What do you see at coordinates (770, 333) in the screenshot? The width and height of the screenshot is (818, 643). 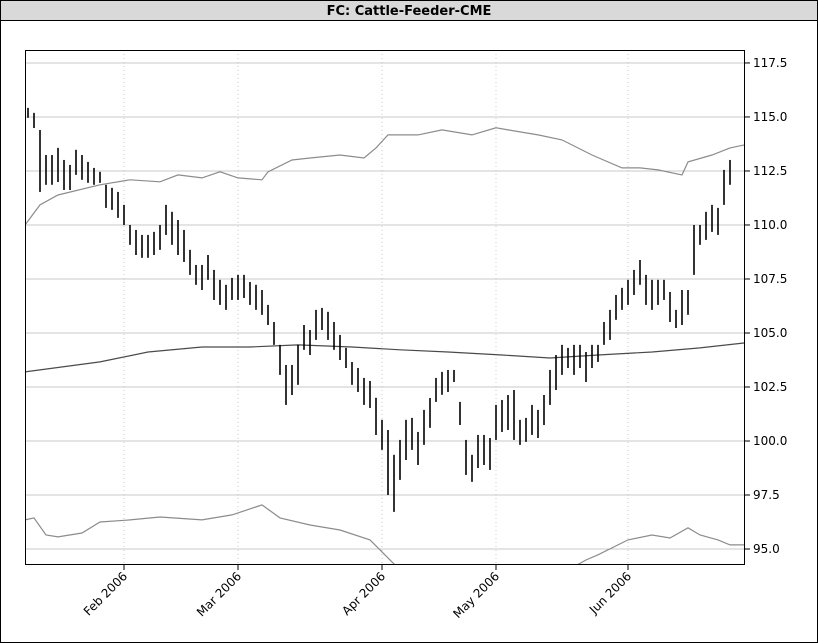 I see `y-tick-label: 105.0` at bounding box center [770, 333].